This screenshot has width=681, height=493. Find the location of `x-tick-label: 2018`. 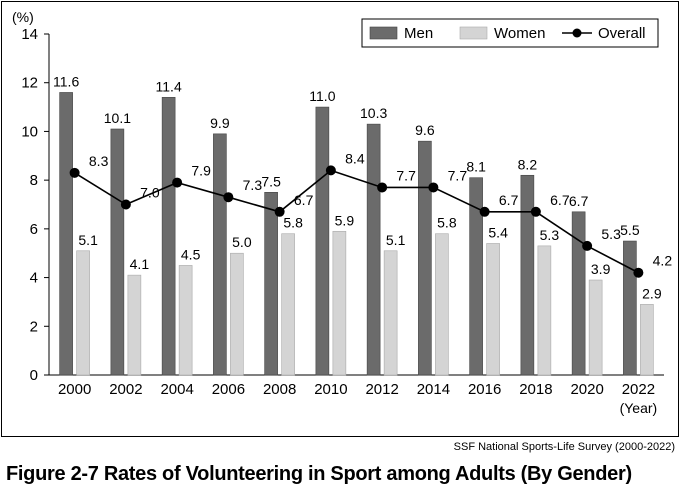

x-tick-label: 2018 is located at coordinates (535, 389).